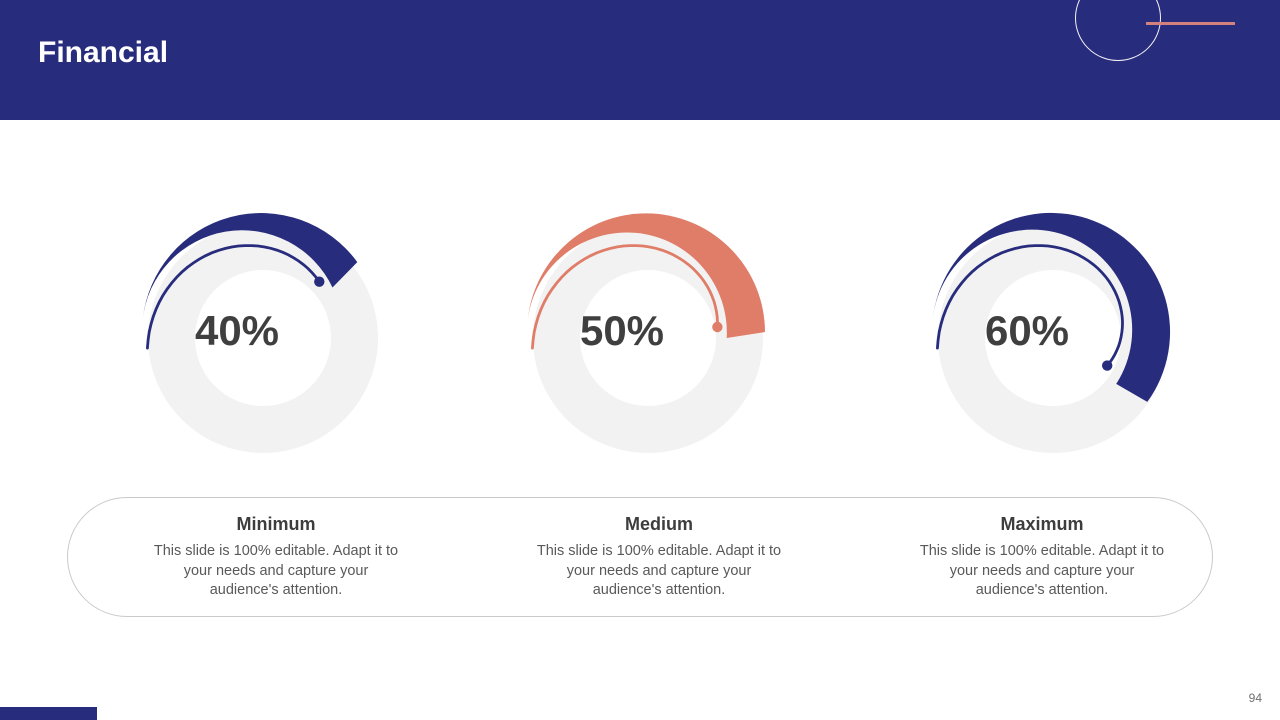 Image resolution: width=1280 pixels, height=720 pixels. I want to click on gauge-value-maximum: 60%, so click(1027, 330).